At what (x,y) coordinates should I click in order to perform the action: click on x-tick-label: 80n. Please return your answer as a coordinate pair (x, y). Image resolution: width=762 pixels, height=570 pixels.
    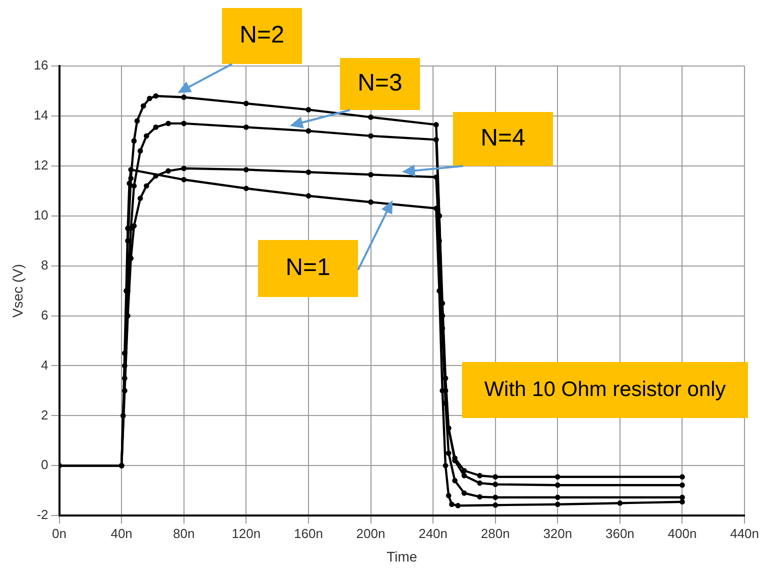
    Looking at the image, I should click on (184, 533).